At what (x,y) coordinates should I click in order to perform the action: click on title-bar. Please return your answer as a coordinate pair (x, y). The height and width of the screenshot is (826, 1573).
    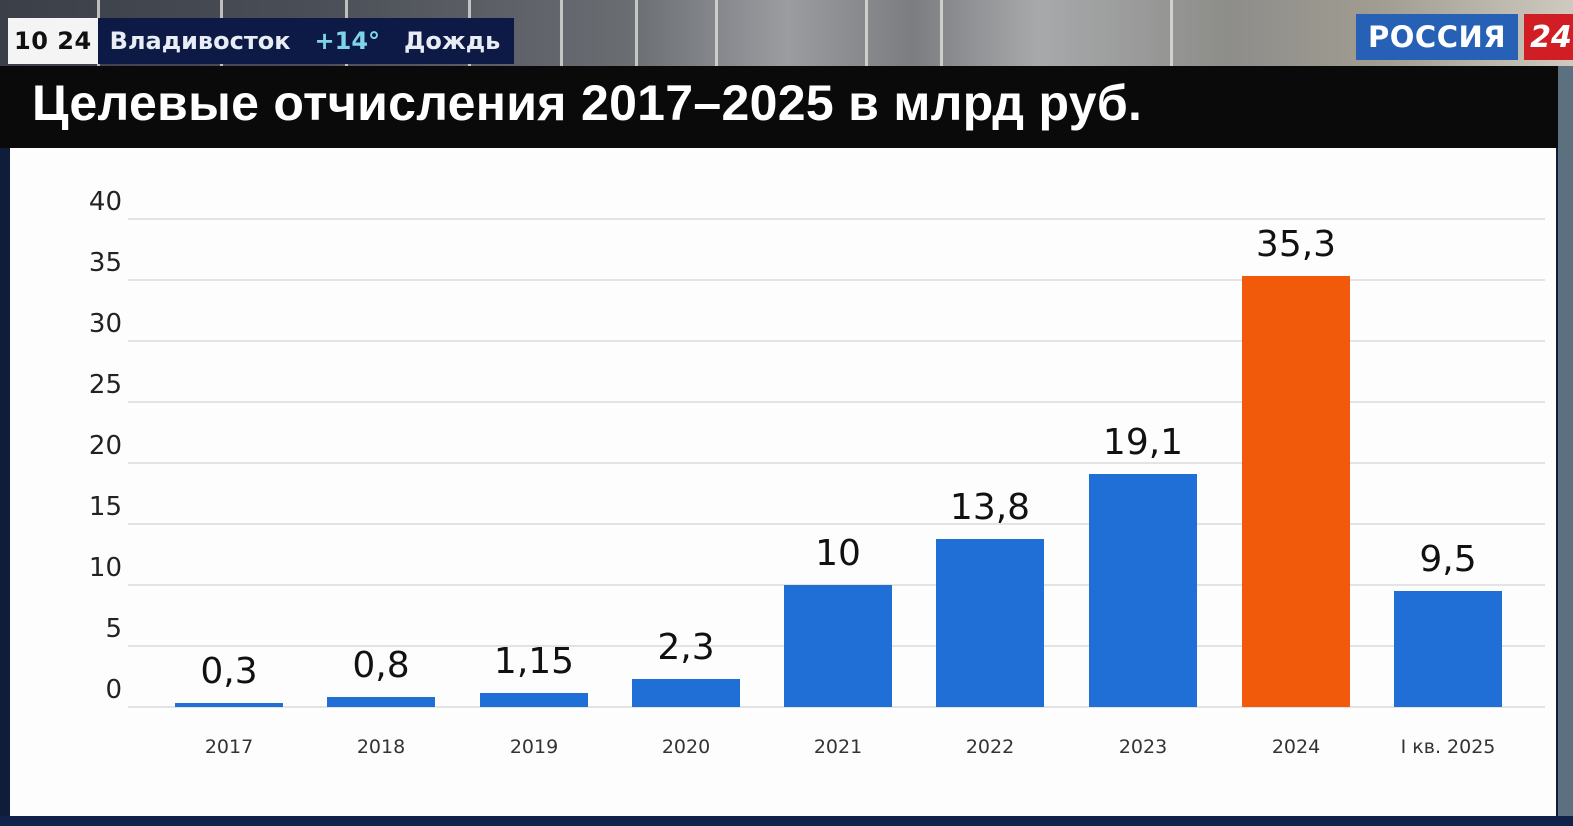
    Looking at the image, I should click on (779, 107).